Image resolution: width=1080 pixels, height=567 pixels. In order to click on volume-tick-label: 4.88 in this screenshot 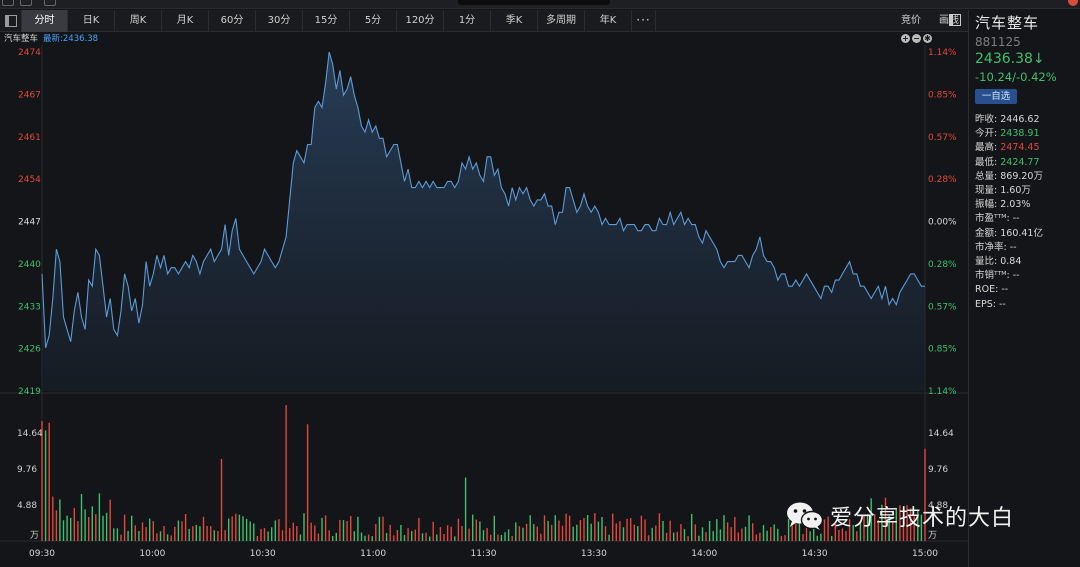, I will do `click(27, 506)`.